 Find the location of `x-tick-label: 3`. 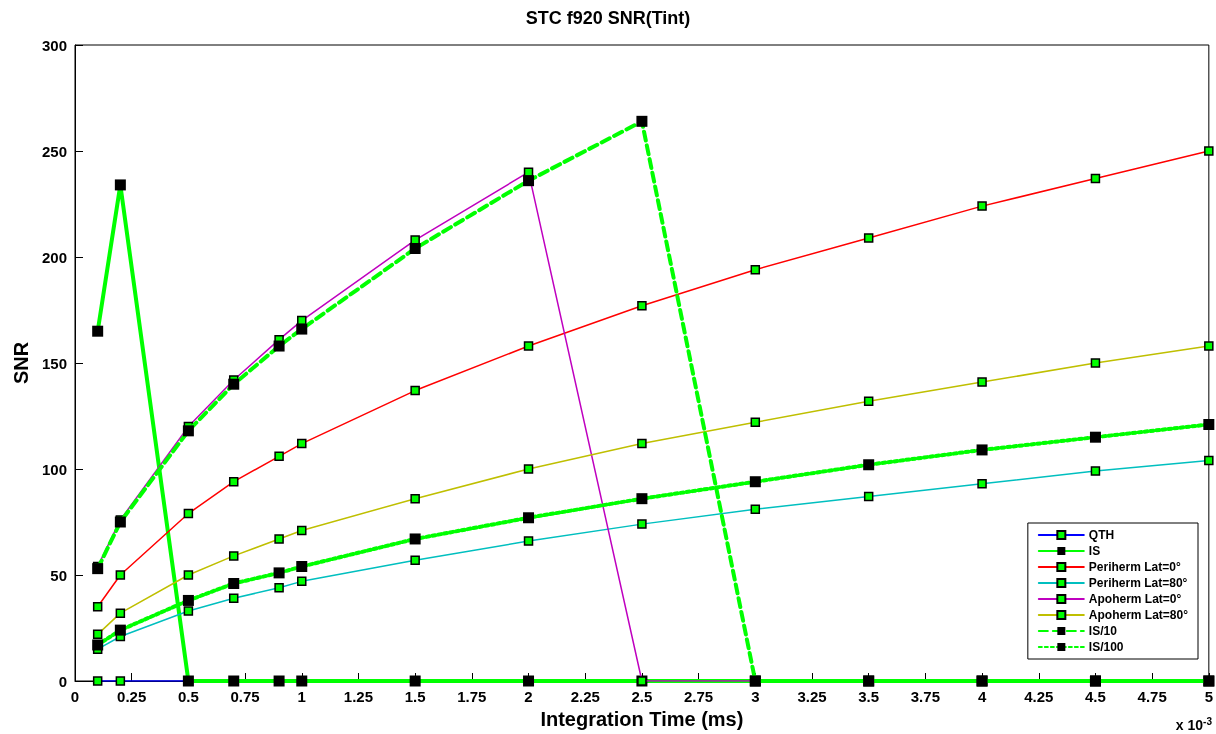

x-tick-label: 3 is located at coordinates (755, 696).